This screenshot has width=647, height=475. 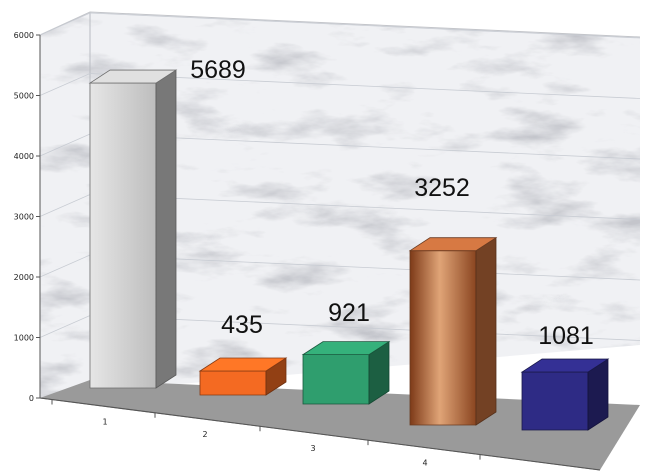 I want to click on data-label: 435, so click(x=242, y=325).